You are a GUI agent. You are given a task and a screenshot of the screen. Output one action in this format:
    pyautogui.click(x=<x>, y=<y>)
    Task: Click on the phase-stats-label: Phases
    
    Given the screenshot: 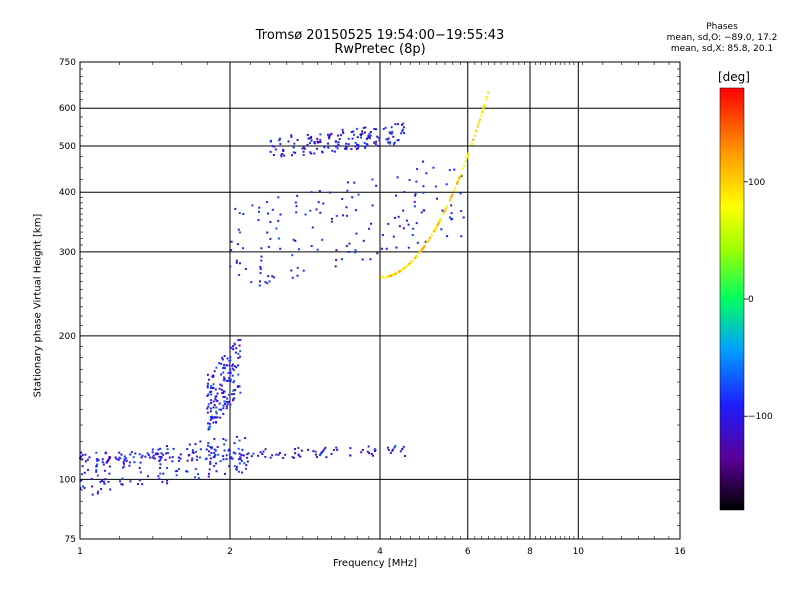 What is the action you would take?
    pyautogui.click(x=722, y=27)
    